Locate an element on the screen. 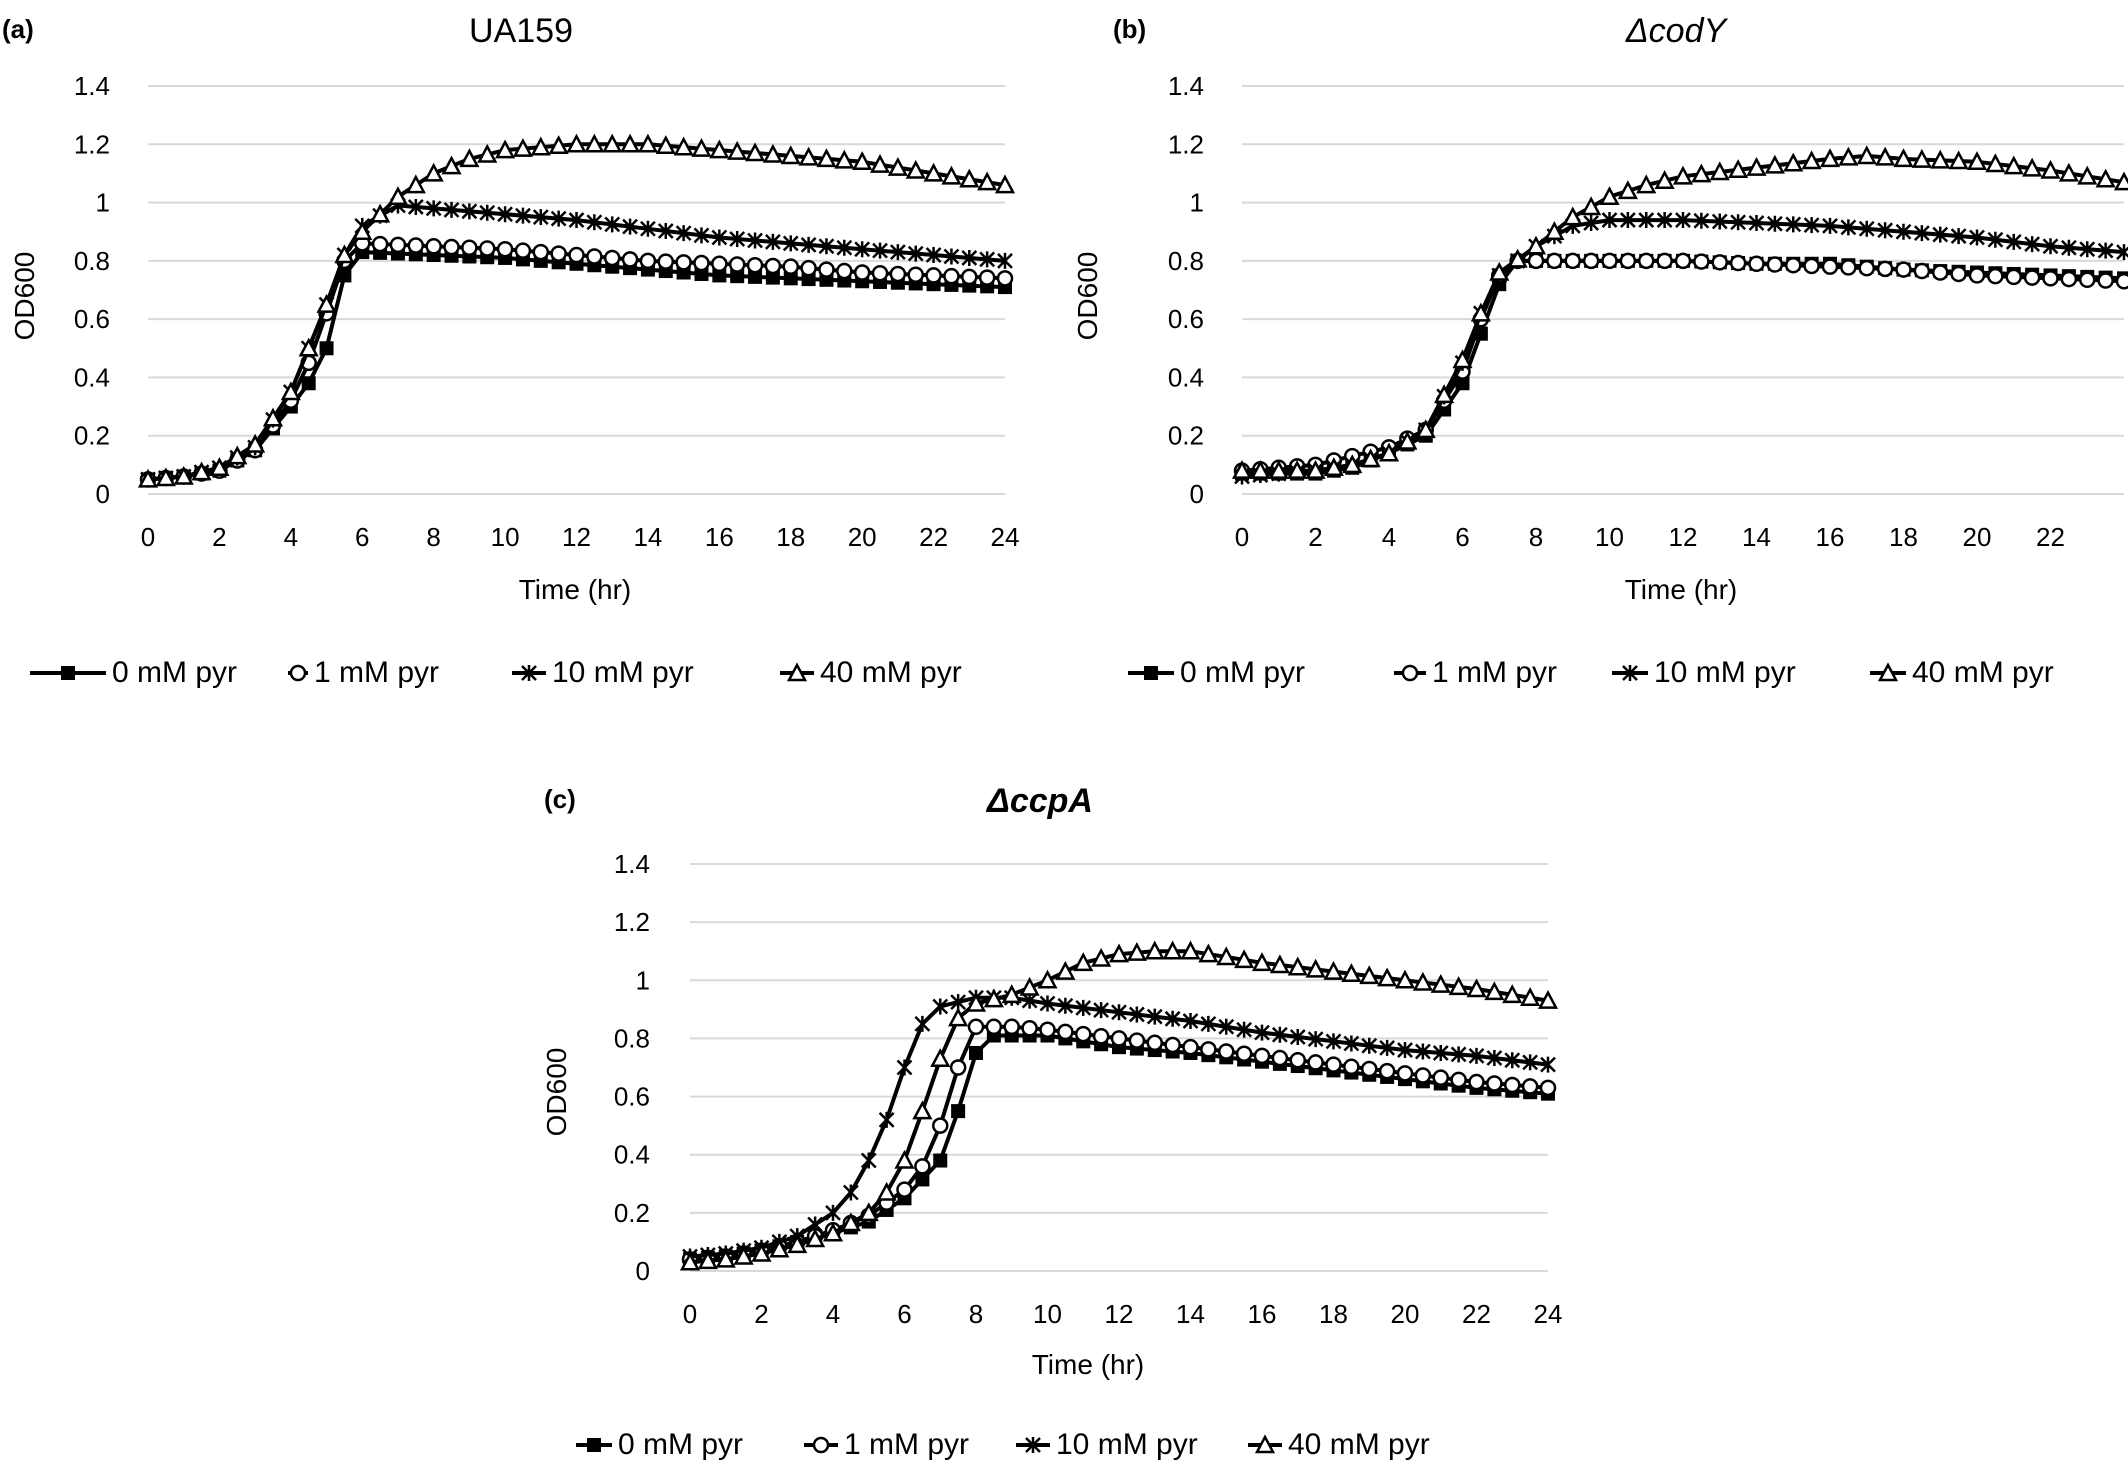 This screenshot has height=1472, width=2128. y-axis-label: OD600 is located at coordinates (1087, 296).